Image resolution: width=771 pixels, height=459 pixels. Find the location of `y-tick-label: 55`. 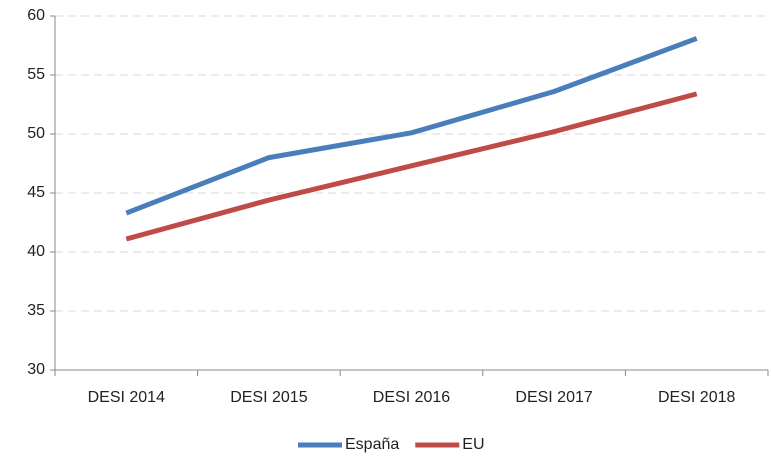

y-tick-label: 55 is located at coordinates (36, 74).